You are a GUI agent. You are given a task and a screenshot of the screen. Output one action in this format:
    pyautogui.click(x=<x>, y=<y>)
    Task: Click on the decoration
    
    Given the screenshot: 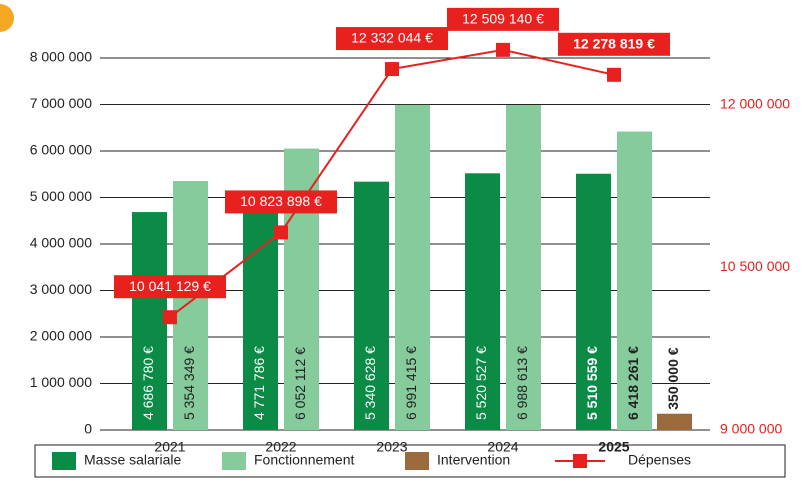 What is the action you would take?
    pyautogui.click(x=7, y=18)
    